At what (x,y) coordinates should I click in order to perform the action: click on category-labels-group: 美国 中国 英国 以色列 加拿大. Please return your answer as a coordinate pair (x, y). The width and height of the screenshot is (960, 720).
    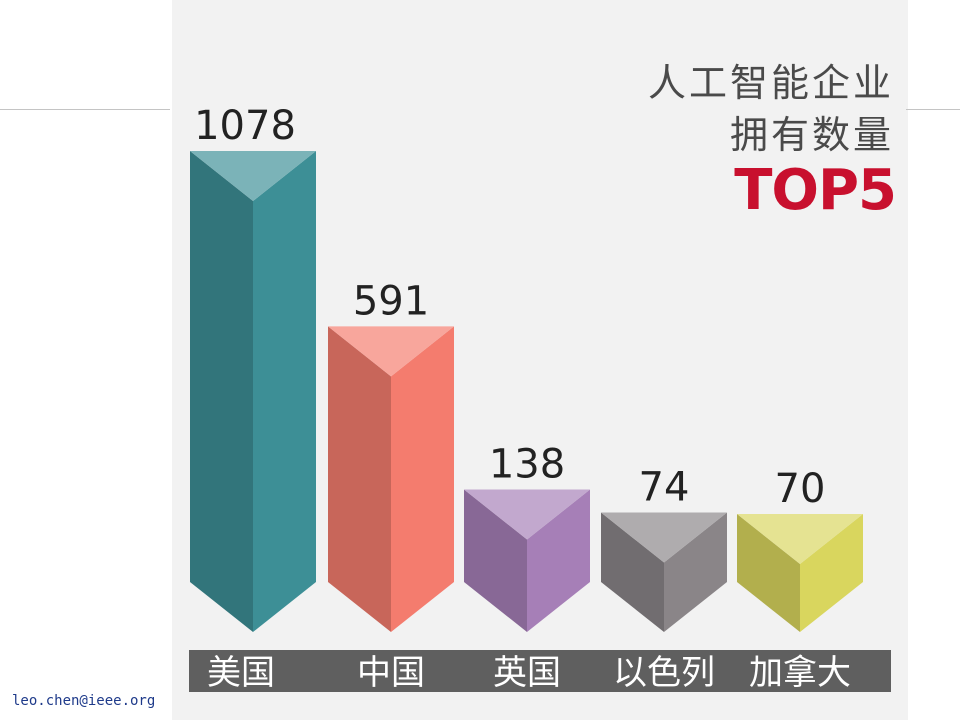
    Looking at the image, I should click on (529, 673).